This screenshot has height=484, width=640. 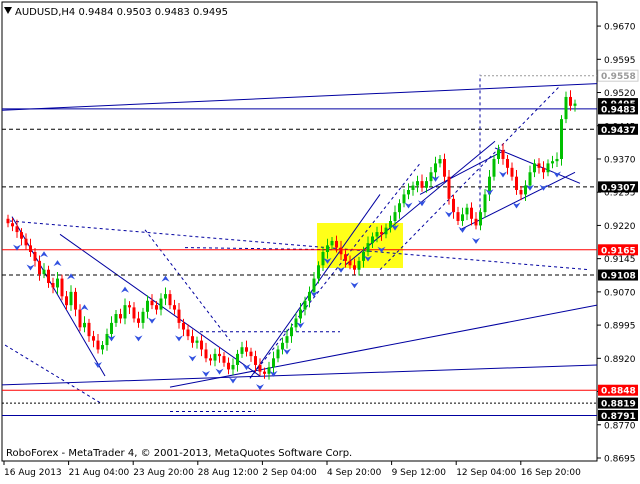 I want to click on resistance-dashed-line, so click(x=300, y=245).